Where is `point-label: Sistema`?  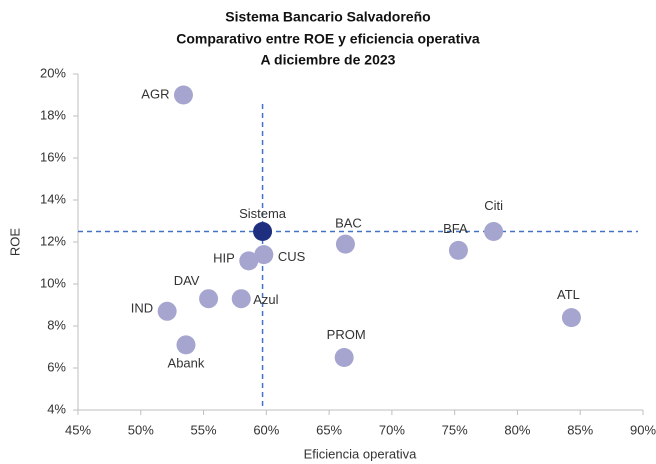
point-label: Sistema is located at coordinates (263, 213).